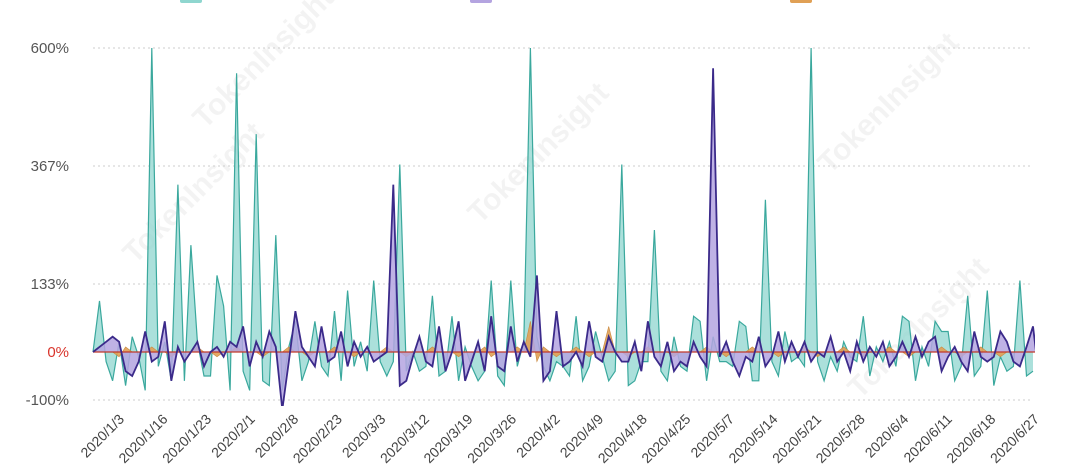  Describe the element at coordinates (50, 284) in the screenshot. I see `y-tick-label: 133%` at that location.